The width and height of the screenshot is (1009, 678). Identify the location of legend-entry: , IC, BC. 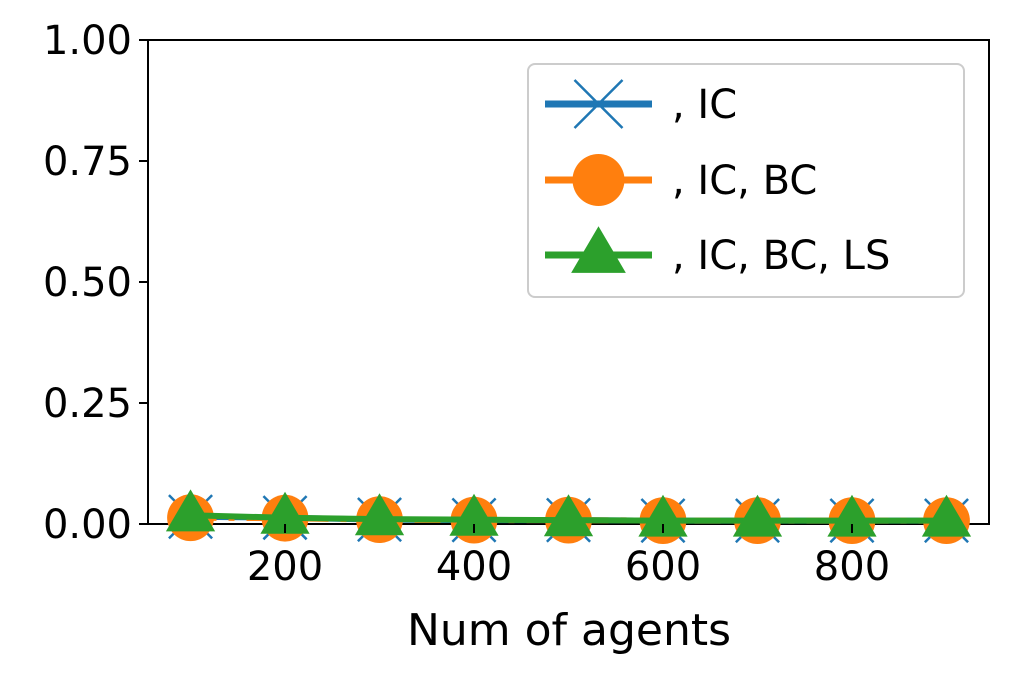
(681, 180).